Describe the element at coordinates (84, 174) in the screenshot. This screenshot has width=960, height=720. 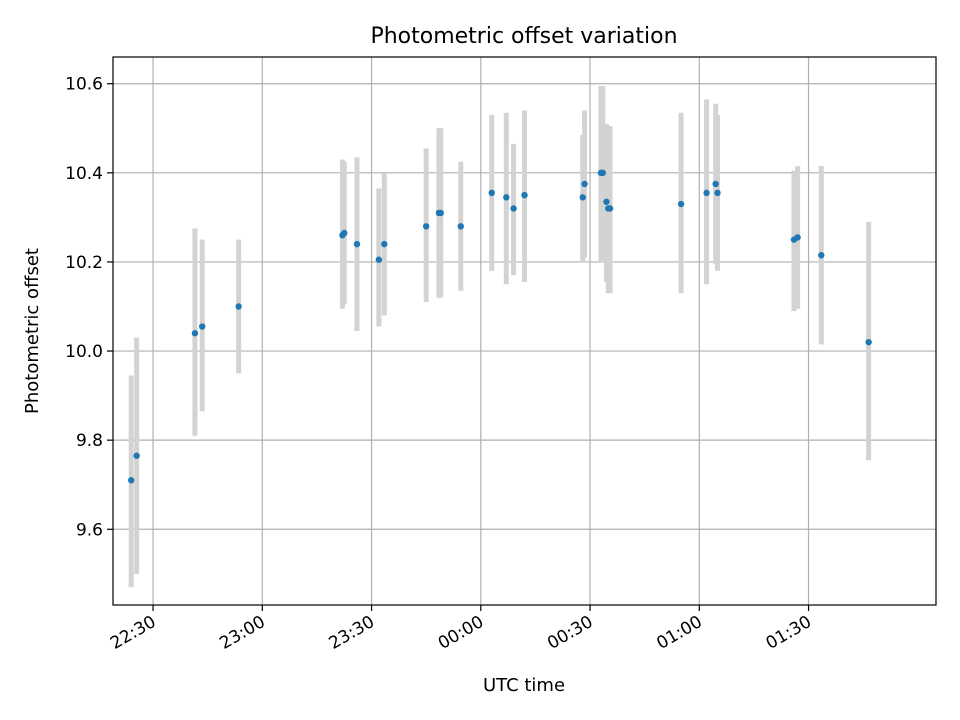
I see `y-tick-label: 10.4` at that location.